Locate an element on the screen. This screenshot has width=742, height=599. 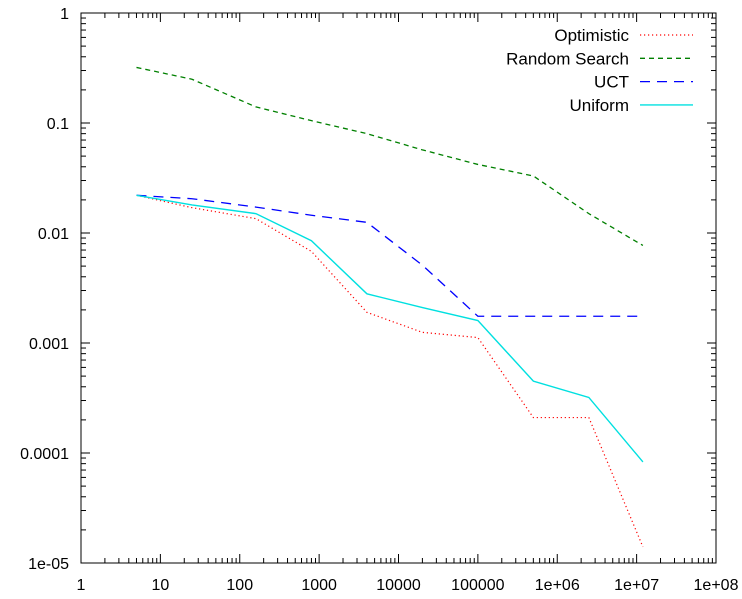
x-tick-label: 10 is located at coordinates (160, 585).